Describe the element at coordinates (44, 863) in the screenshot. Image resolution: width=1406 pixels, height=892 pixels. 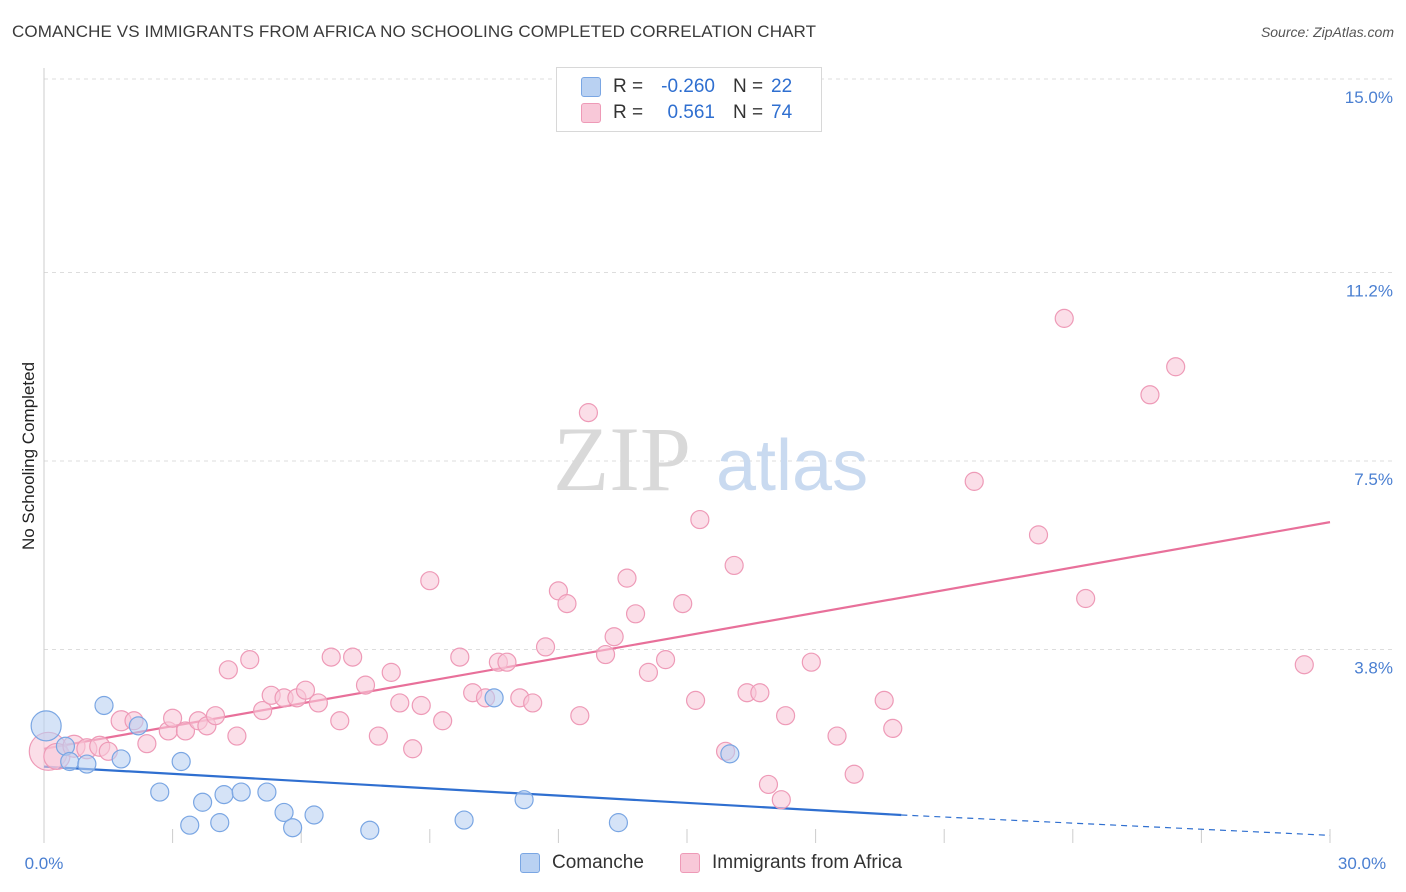
I see `x-tick-label: 0.0%` at that location.